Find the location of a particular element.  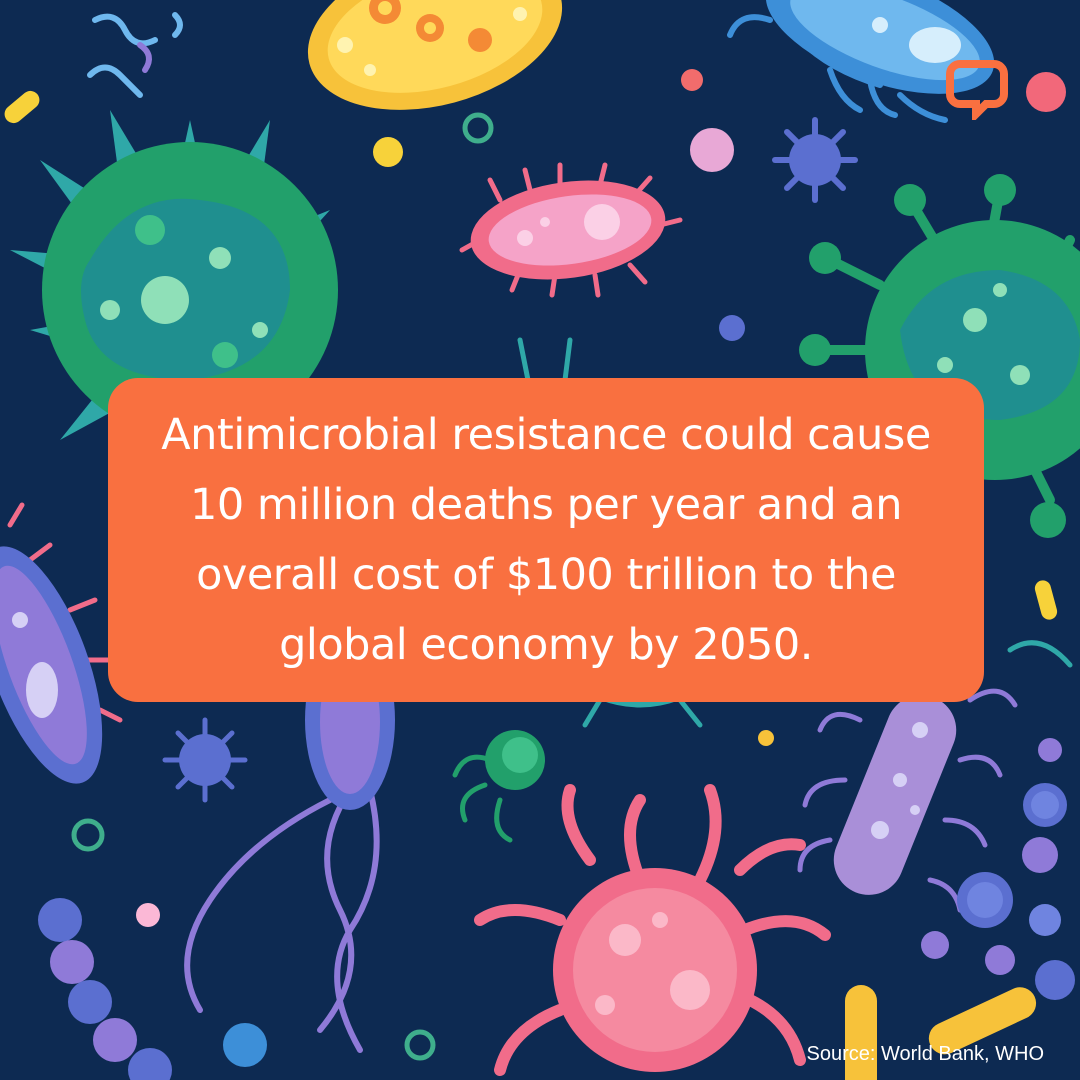

purple-virus-icon is located at coordinates (815, 160).